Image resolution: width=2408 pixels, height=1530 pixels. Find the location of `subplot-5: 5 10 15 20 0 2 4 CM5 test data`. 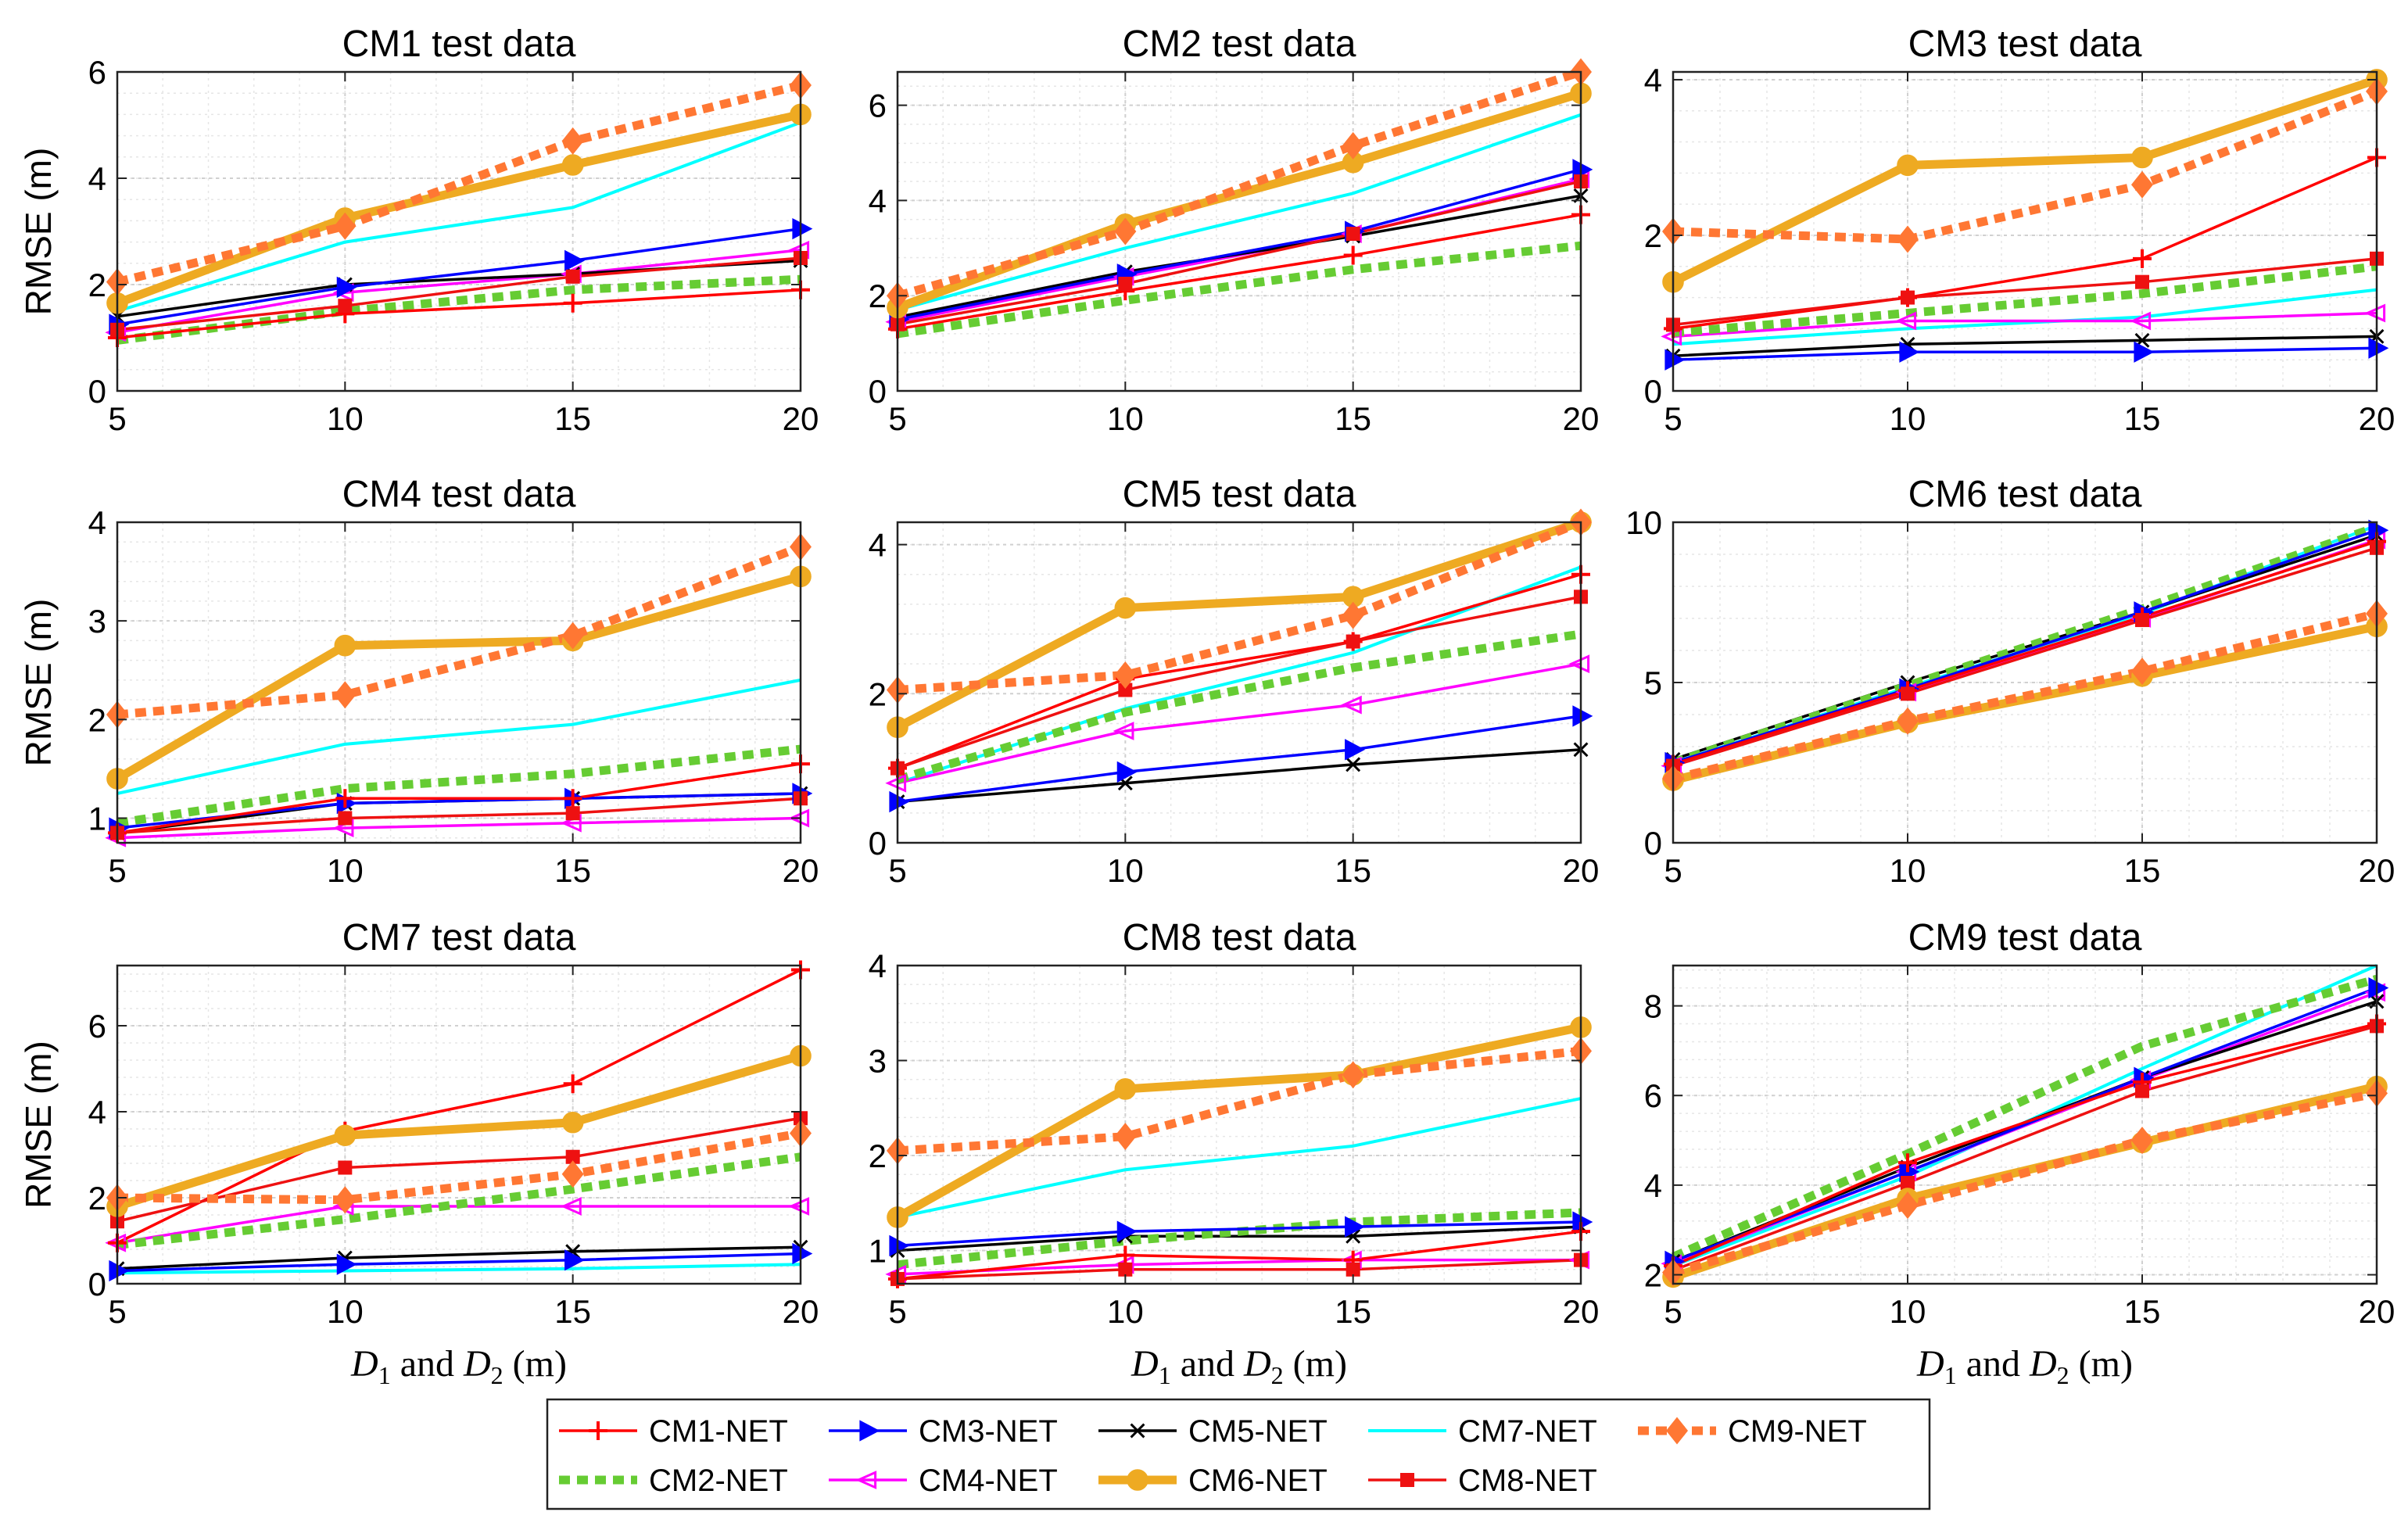

subplot-5: 5 10 15 20 0 2 4 CM5 test data is located at coordinates (1235, 681).